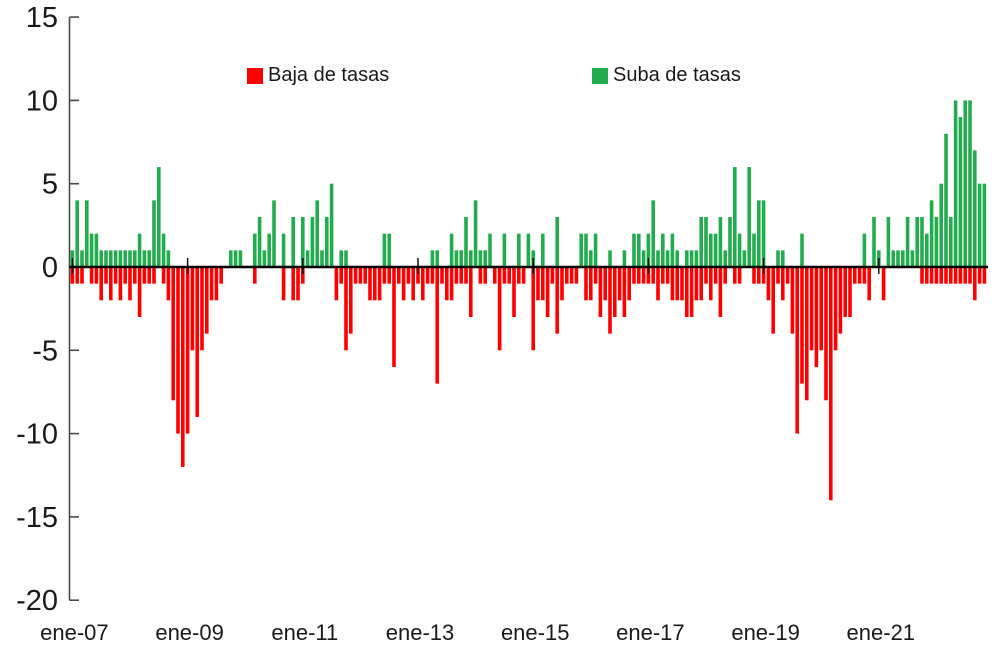 The height and width of the screenshot is (655, 1001). What do you see at coordinates (765, 632) in the screenshot?
I see `x-axis-label: ene-19` at bounding box center [765, 632].